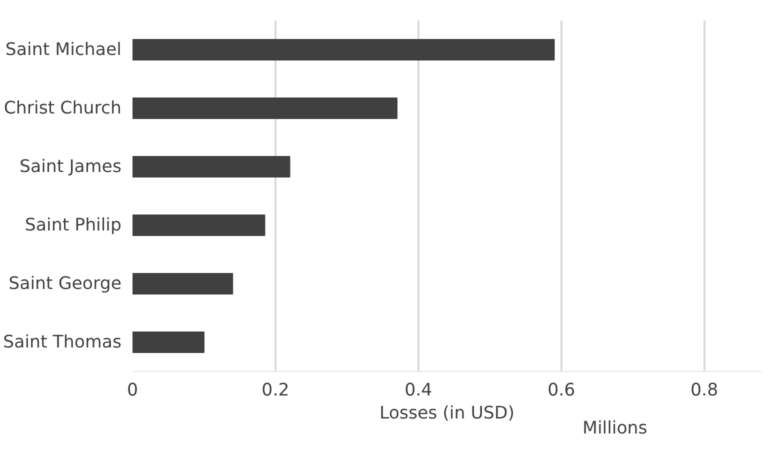  Describe the element at coordinates (615, 428) in the screenshot. I see `text: Millions` at that location.